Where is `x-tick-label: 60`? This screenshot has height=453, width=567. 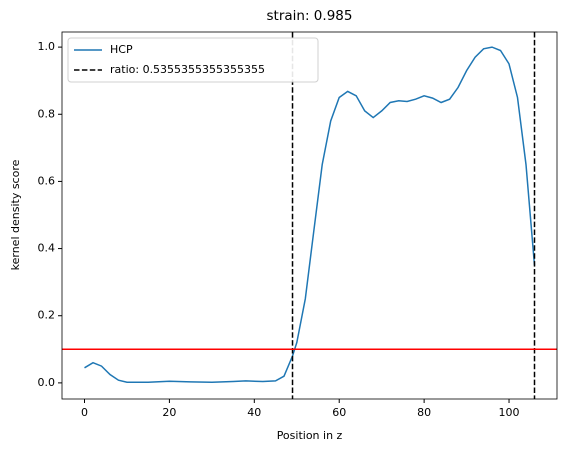 x-tick-label: 60 is located at coordinates (339, 412).